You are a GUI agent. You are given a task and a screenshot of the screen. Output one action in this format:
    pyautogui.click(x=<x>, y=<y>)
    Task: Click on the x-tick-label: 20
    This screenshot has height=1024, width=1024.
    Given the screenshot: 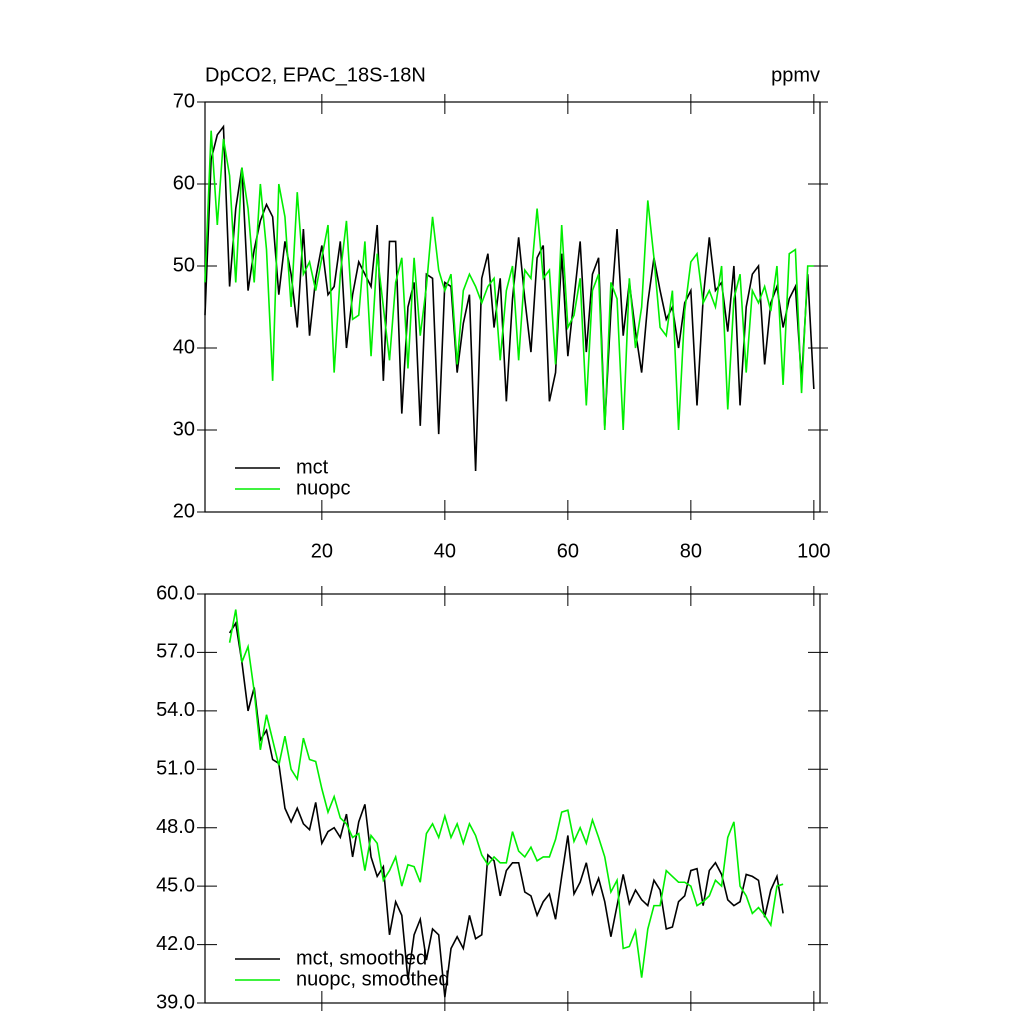 What is the action you would take?
    pyautogui.click(x=322, y=551)
    